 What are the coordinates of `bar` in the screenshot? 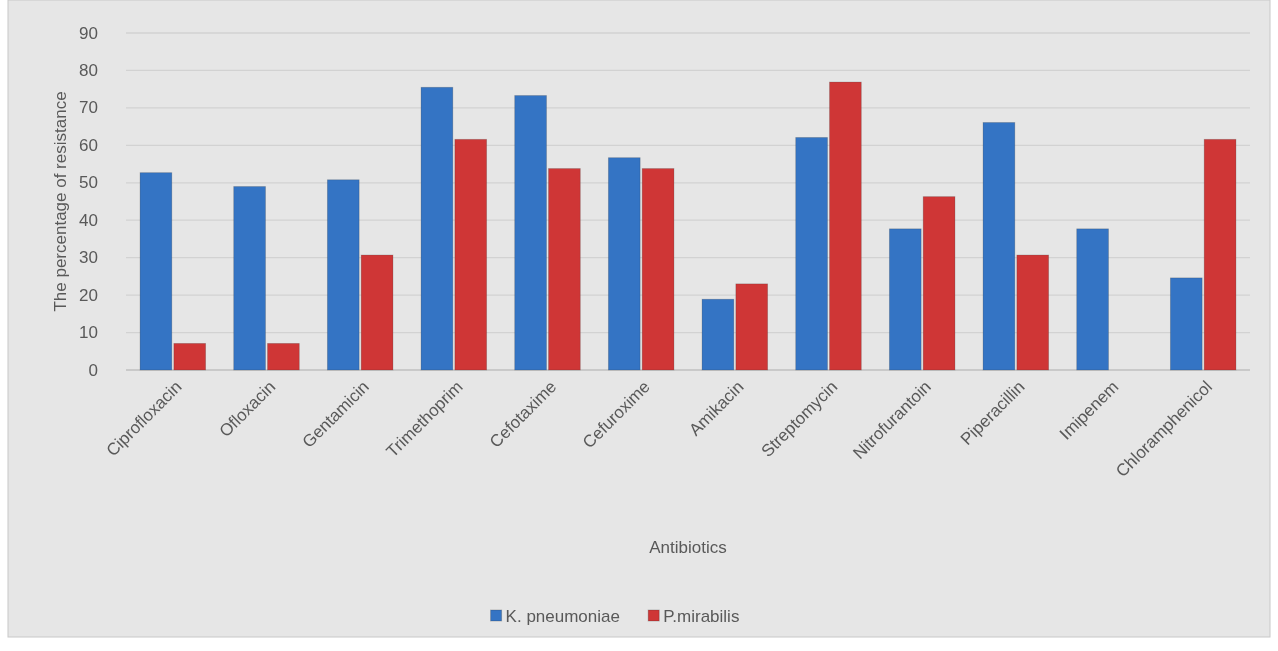 It's located at (1092, 299).